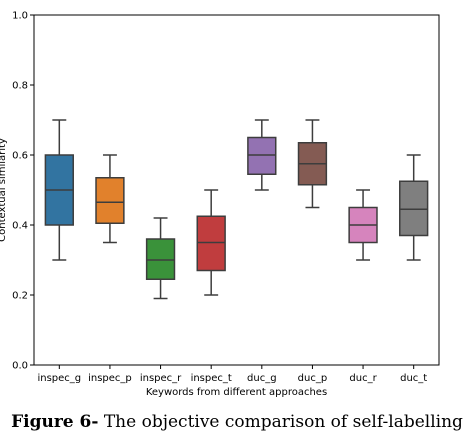  I want to click on y-tick-label: 0.6, so click(20, 156).